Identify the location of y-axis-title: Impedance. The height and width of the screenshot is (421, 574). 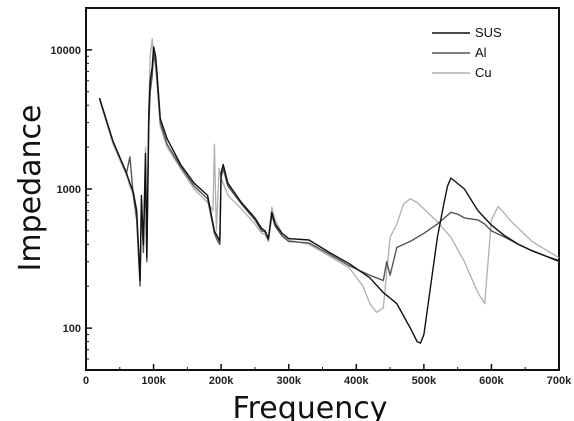
(30, 188).